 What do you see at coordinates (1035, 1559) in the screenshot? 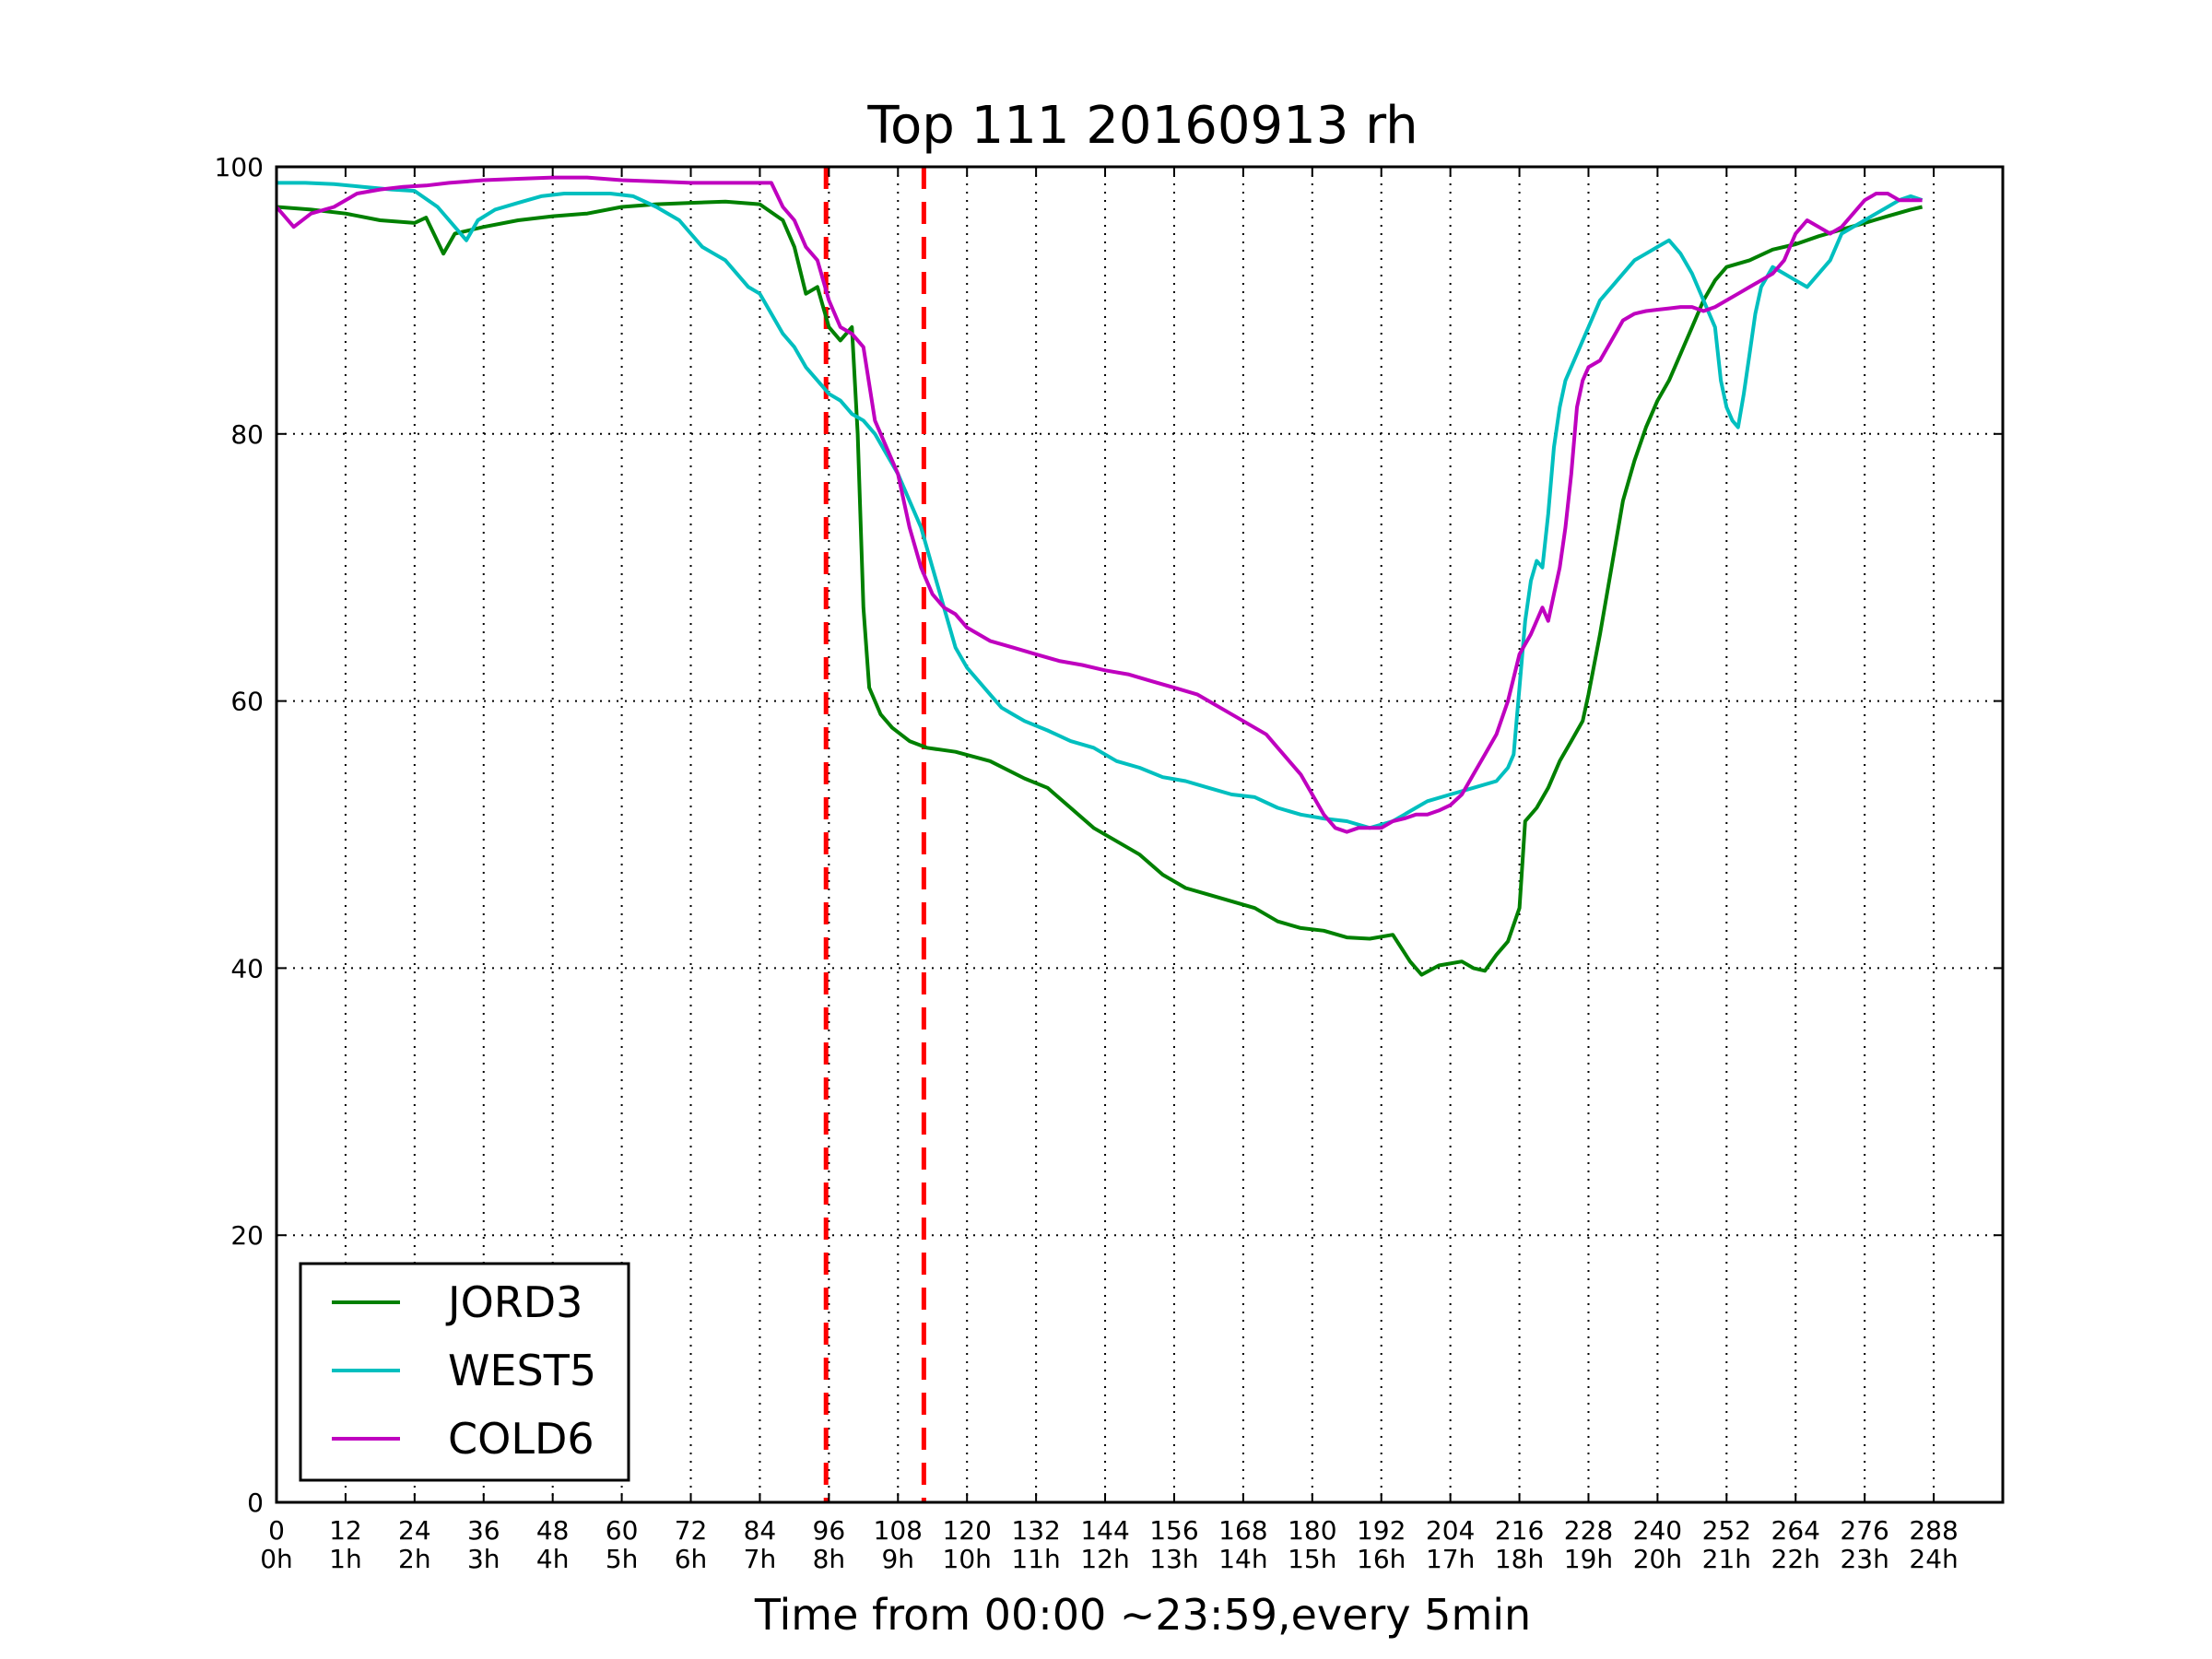
I see `x-tick-label-hour: 11h` at bounding box center [1035, 1559].